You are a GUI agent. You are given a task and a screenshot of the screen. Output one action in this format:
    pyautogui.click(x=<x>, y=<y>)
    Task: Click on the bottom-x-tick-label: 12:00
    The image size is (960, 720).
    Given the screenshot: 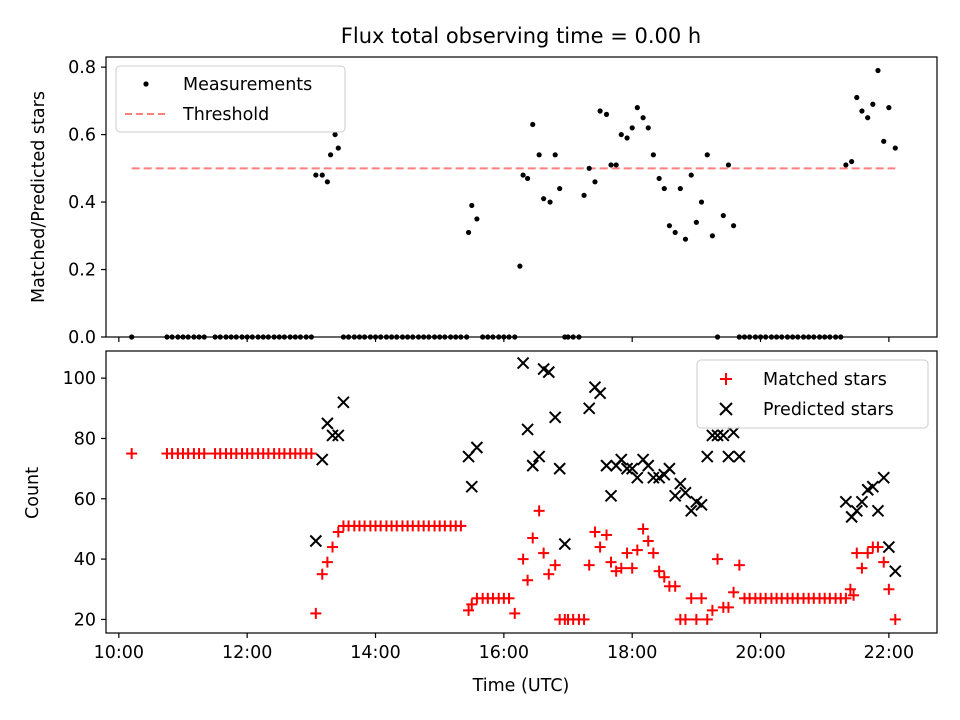 What is the action you would take?
    pyautogui.click(x=247, y=653)
    